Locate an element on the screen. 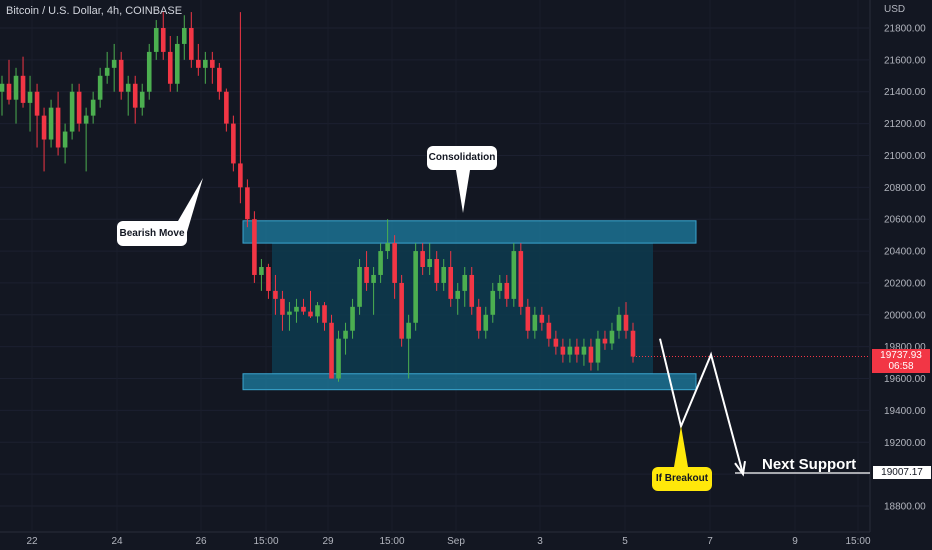  bearish-move-pointer is located at coordinates (190, 205).